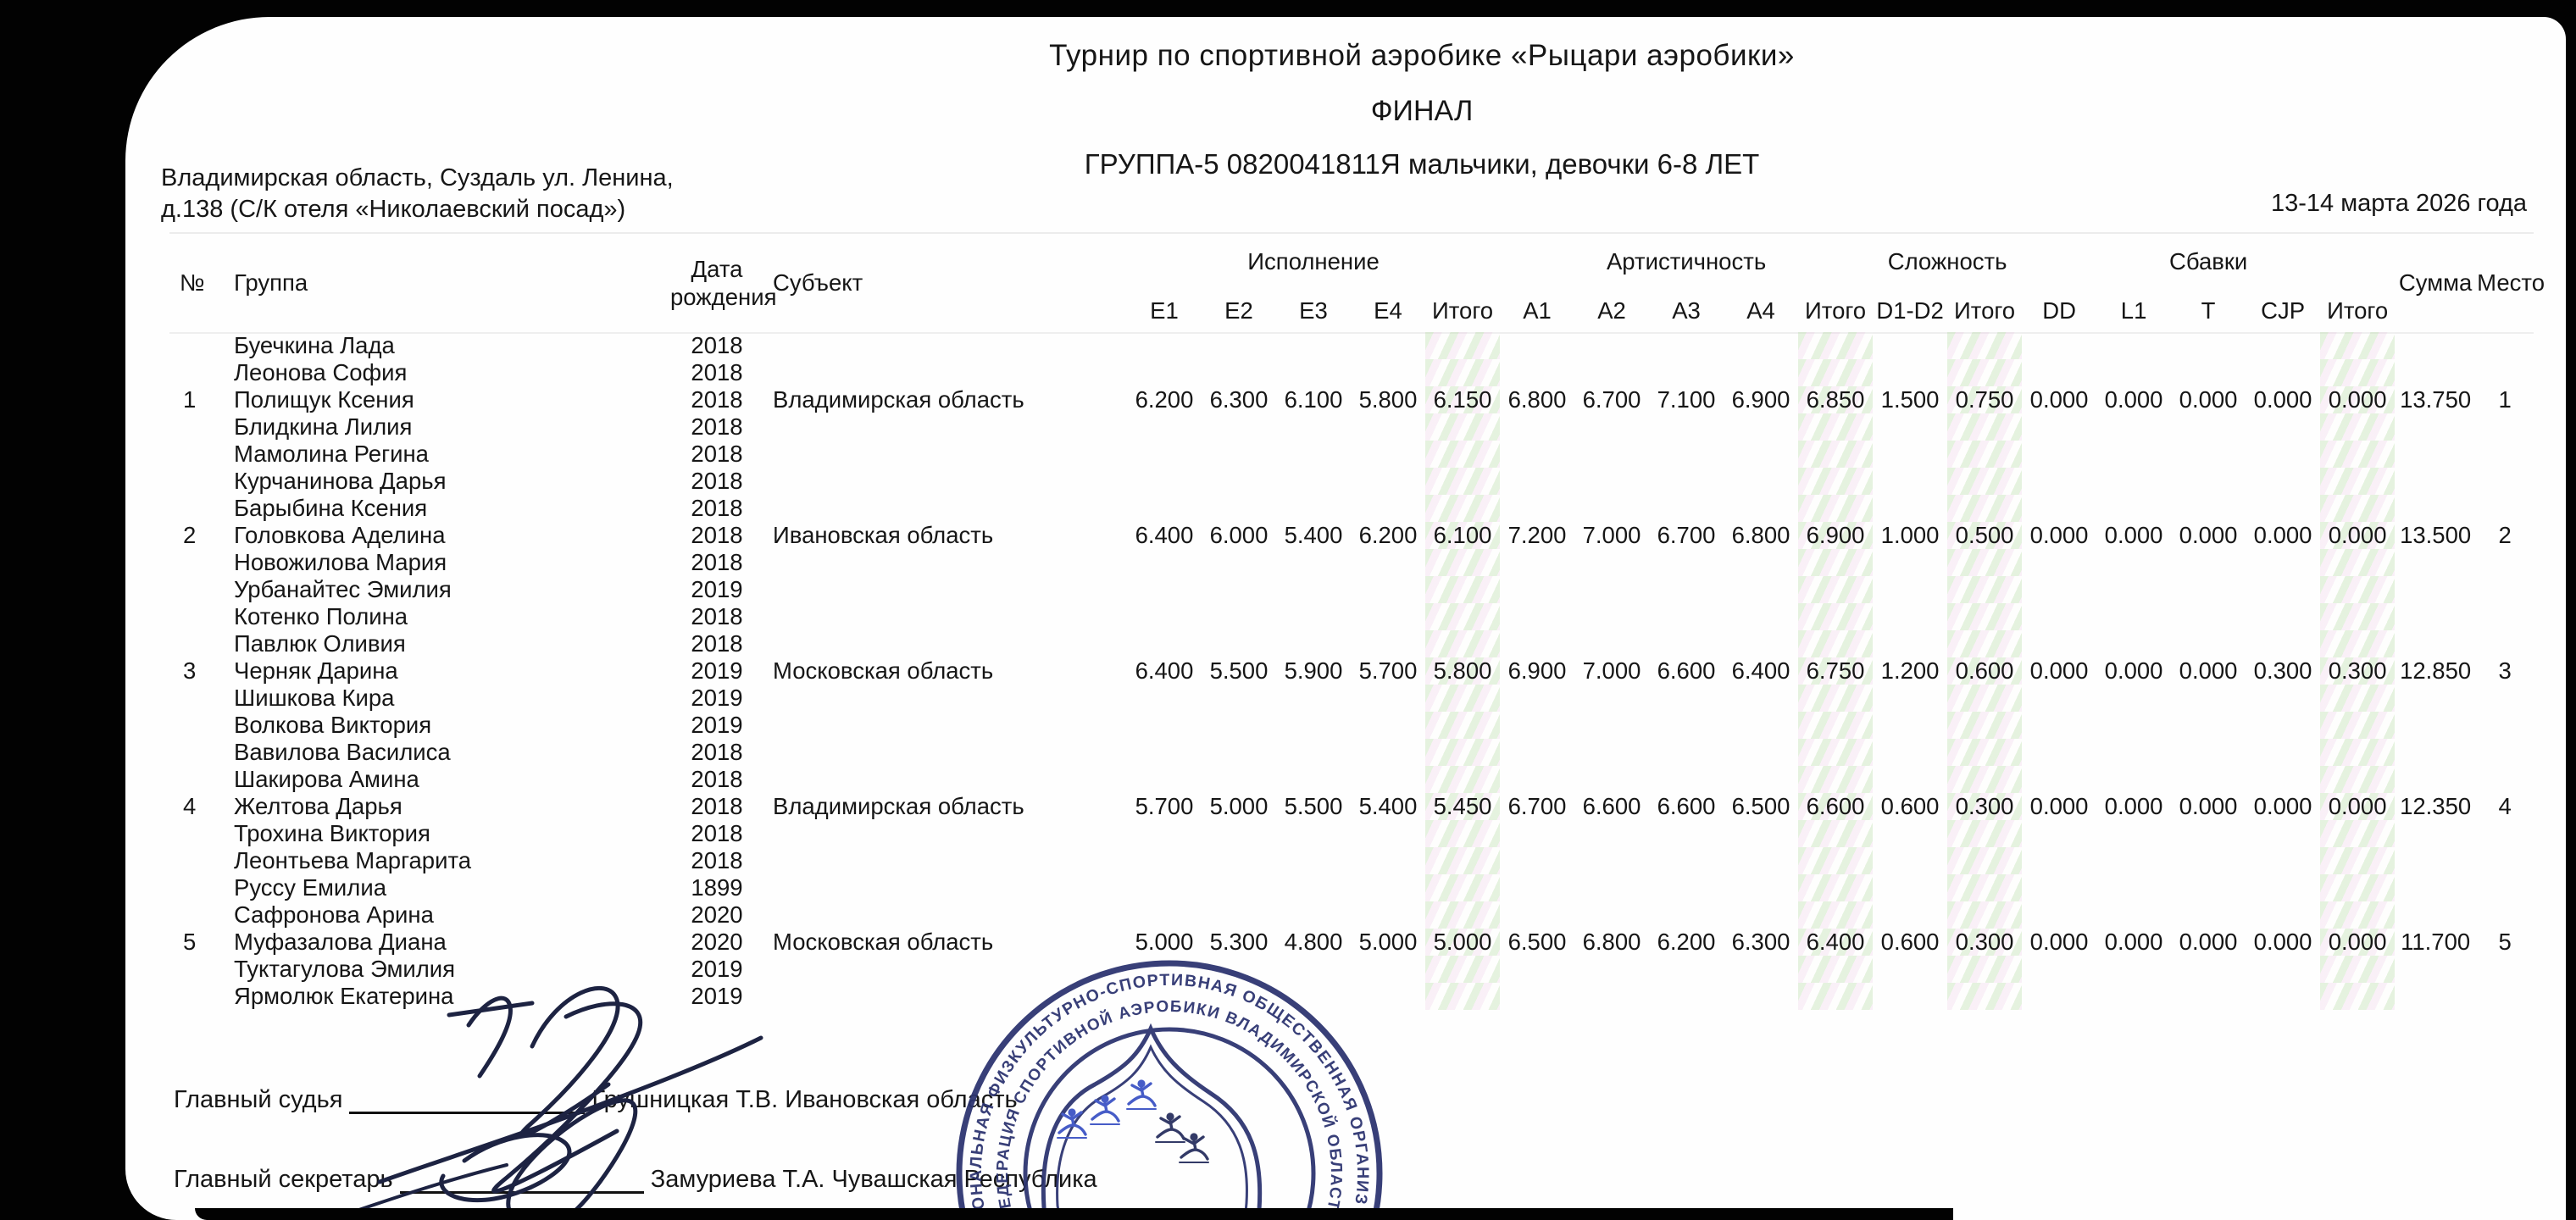  What do you see at coordinates (1537, 310) in the screenshot?
I see `sub-col-header: A1` at bounding box center [1537, 310].